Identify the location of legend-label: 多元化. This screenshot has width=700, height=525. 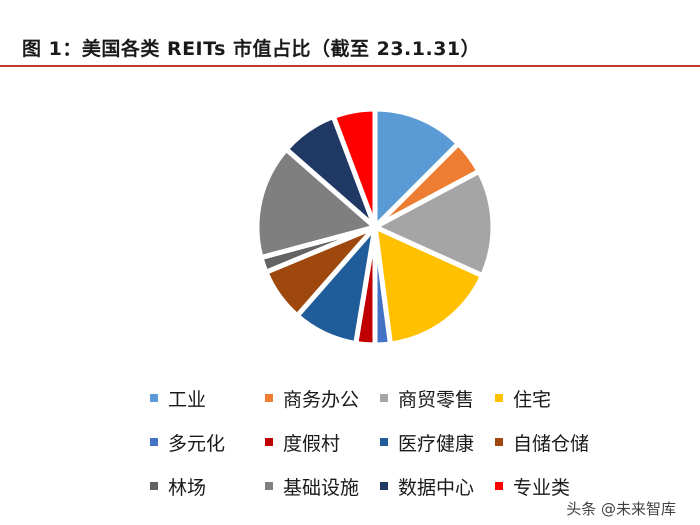
(197, 443).